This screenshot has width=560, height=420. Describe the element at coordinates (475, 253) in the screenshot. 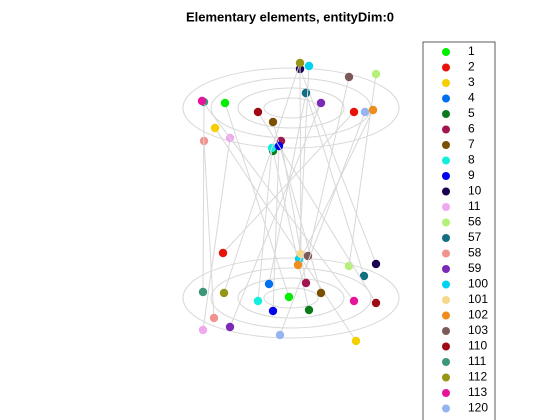

I see `legend-label: 58` at that location.